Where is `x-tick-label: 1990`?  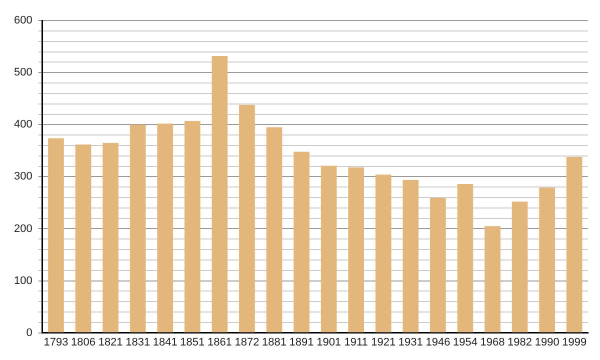
x-tick-label: 1990 is located at coordinates (547, 342).